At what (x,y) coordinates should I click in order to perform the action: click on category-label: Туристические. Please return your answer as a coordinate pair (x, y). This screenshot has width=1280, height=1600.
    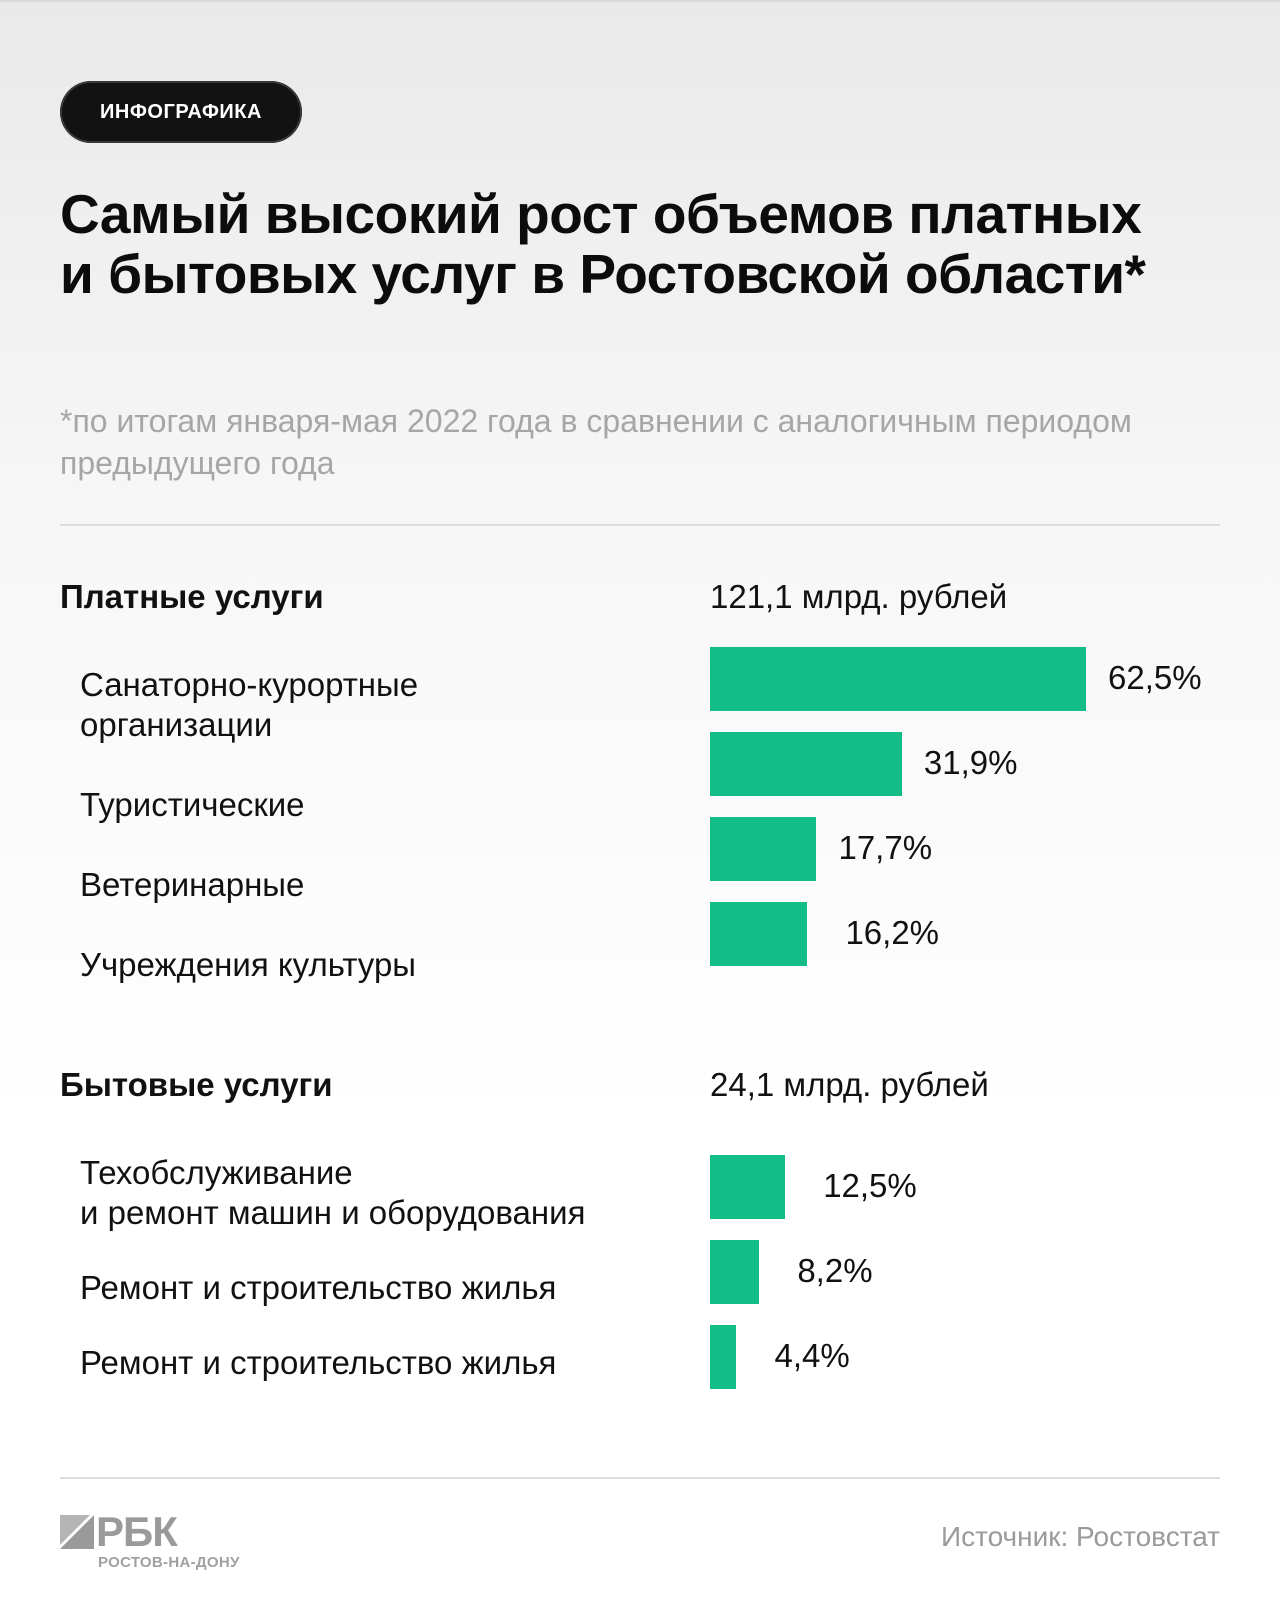
    Looking at the image, I should click on (192, 804).